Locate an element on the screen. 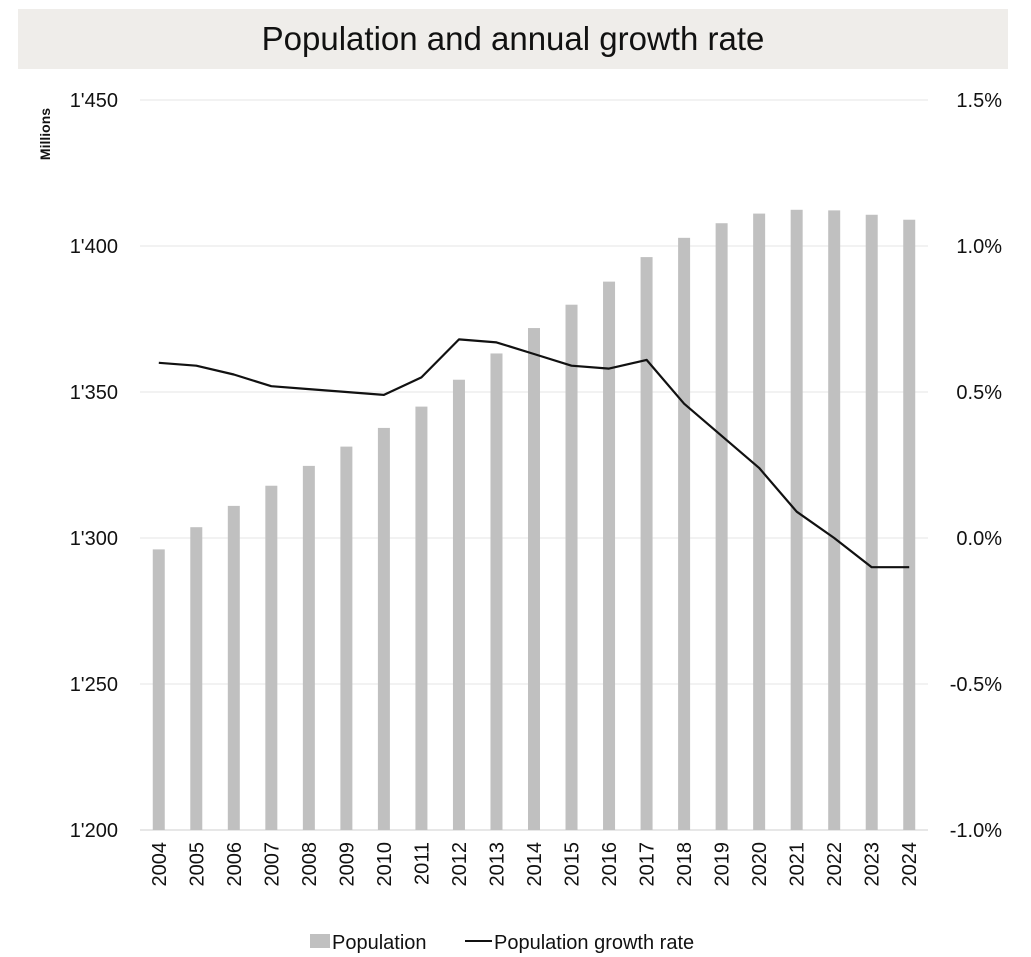 This screenshot has width=1031, height=957. x-tick-label: 2021 is located at coordinates (798, 864).